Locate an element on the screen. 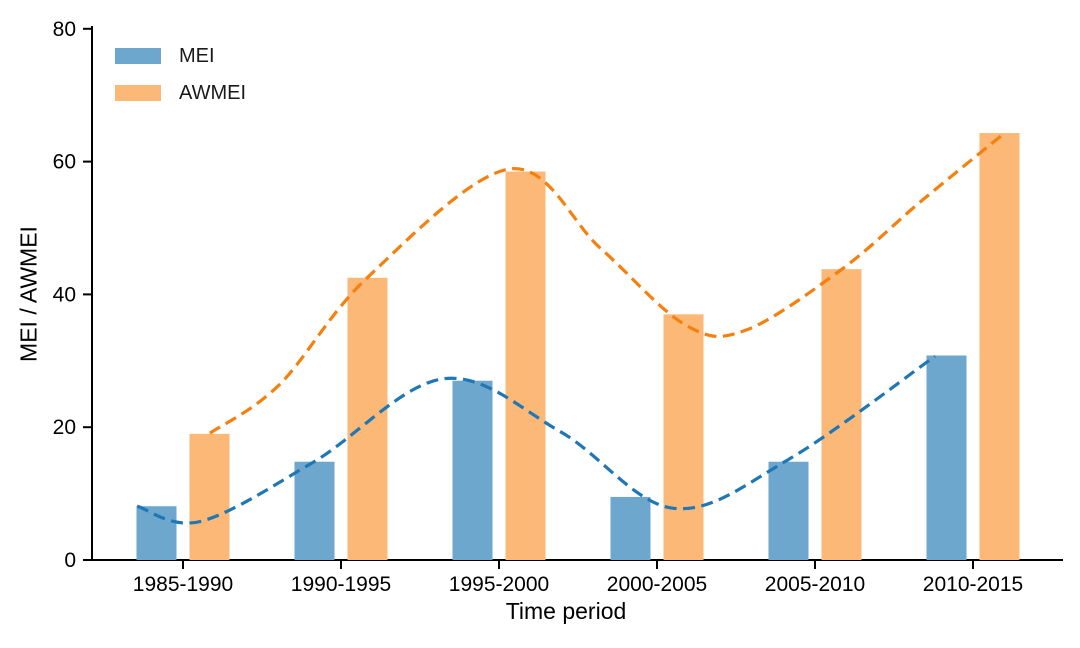  legend-swatch-mei is located at coordinates (138, 56).